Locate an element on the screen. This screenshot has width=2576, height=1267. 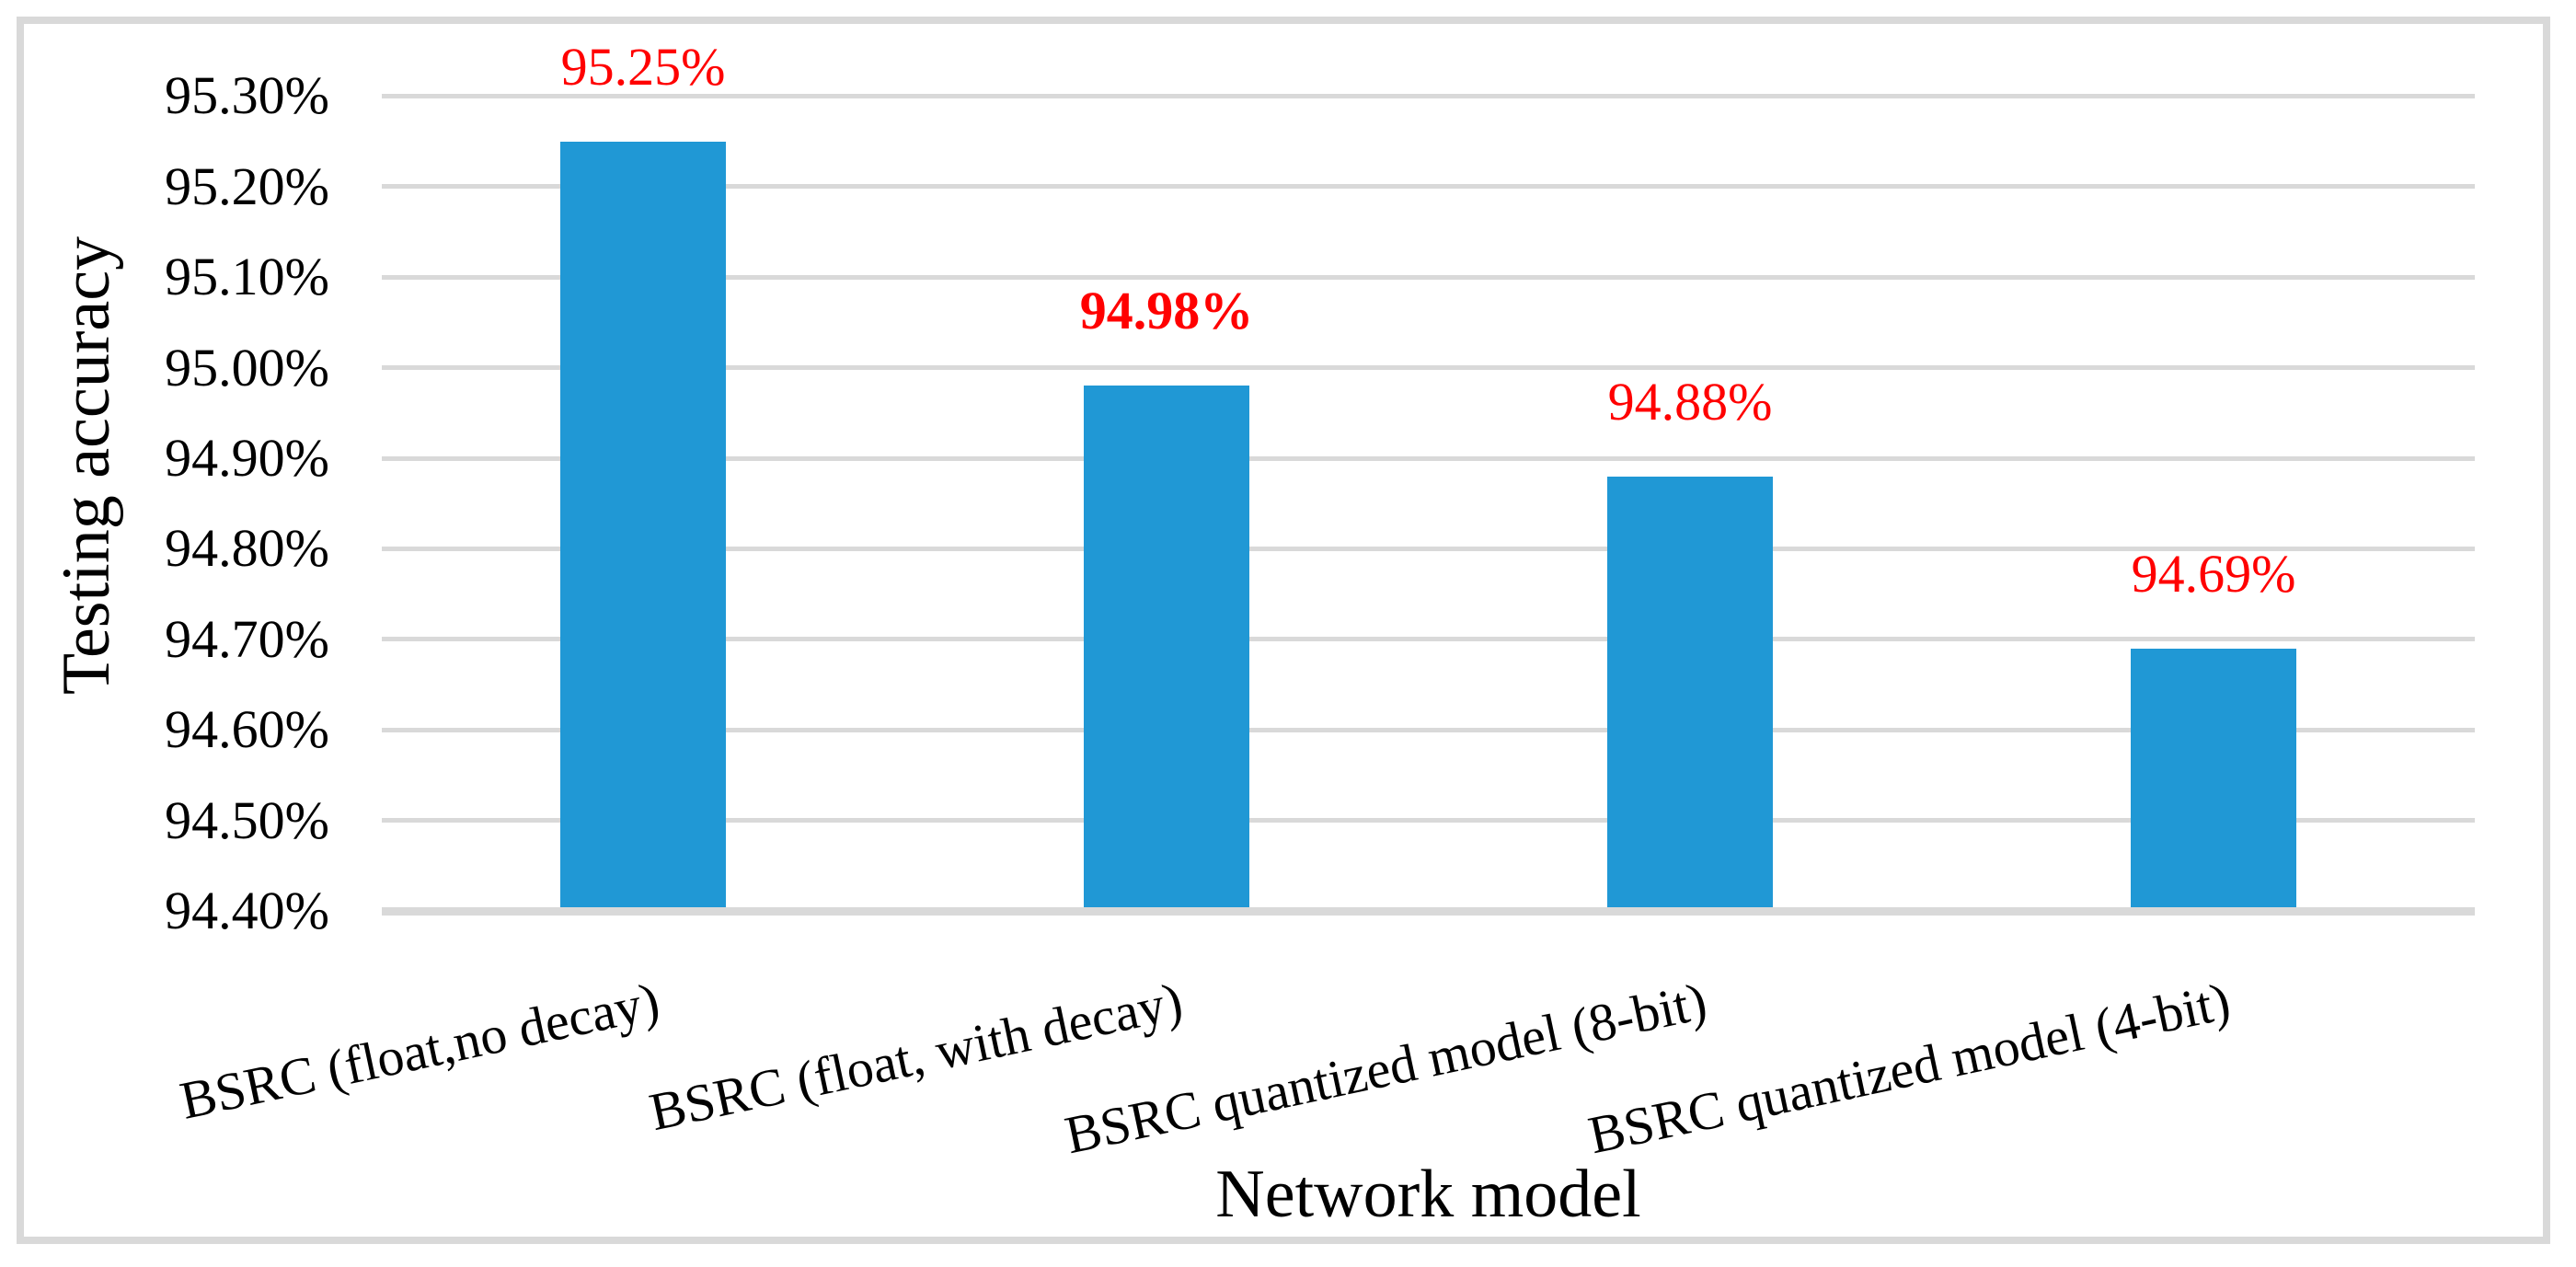
y-tick-label: 94.90% is located at coordinates (247, 458).